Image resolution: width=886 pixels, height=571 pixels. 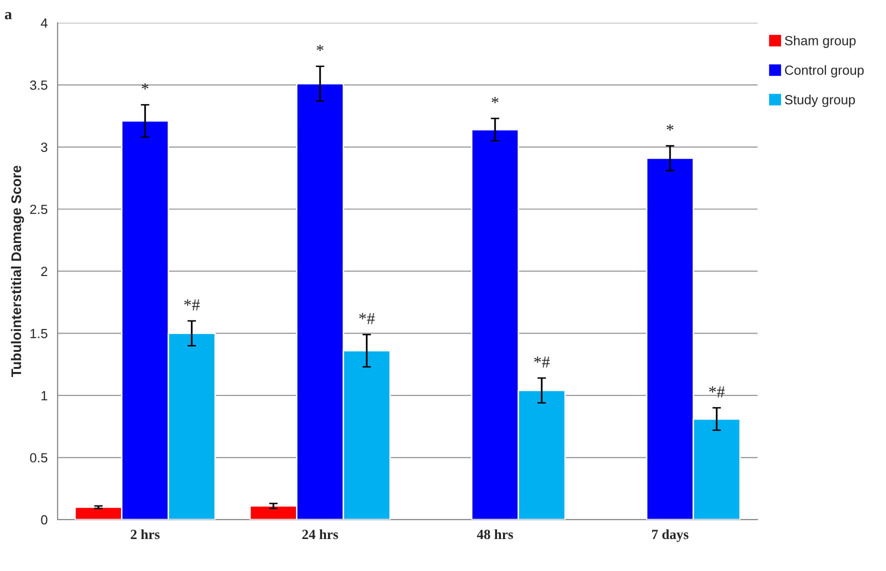 What do you see at coordinates (824, 71) in the screenshot?
I see `legend-label: Control group` at bounding box center [824, 71].